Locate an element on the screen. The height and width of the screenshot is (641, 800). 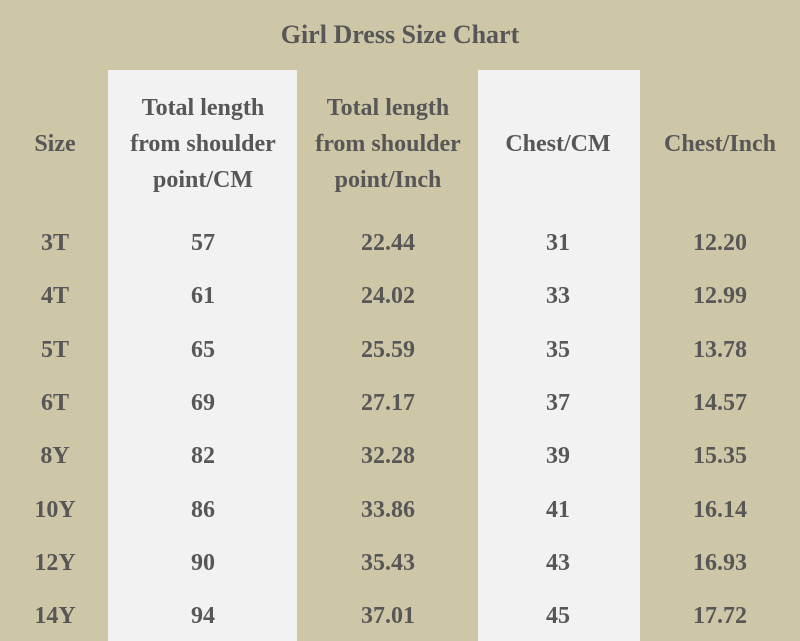
size-cell: 6T is located at coordinates (55, 402).